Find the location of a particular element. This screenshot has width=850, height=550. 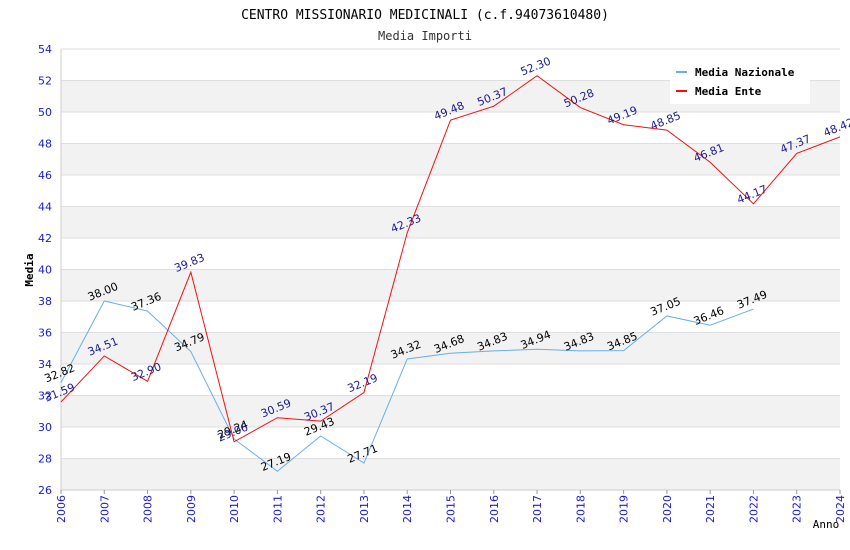

y-tick-label: 36 is located at coordinates (45, 333).